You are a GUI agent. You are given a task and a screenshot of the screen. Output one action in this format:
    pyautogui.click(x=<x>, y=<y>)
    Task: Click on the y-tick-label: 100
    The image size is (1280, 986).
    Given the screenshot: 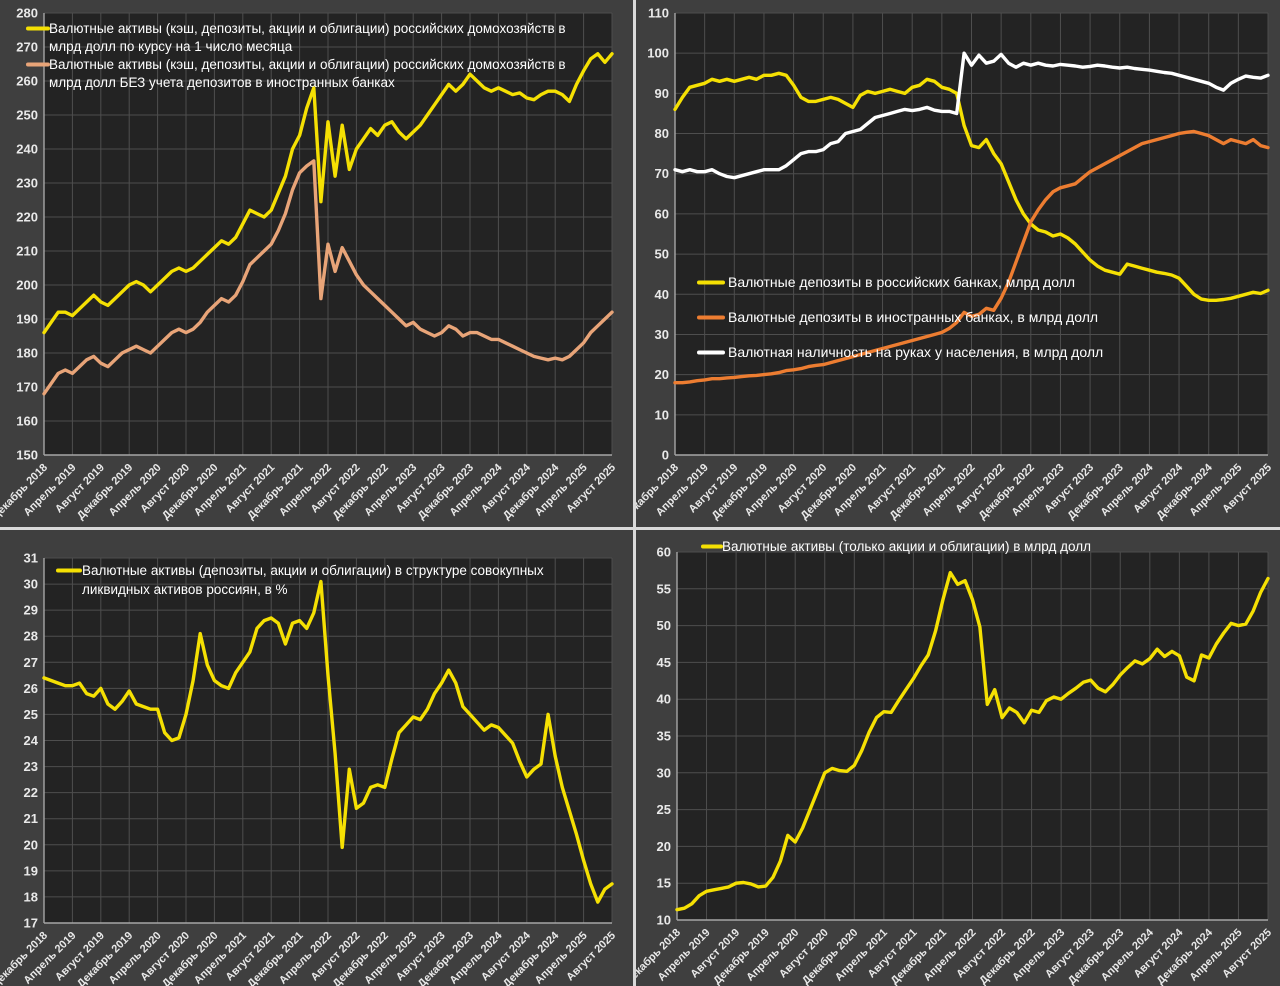 What is the action you would take?
    pyautogui.click(x=658, y=53)
    